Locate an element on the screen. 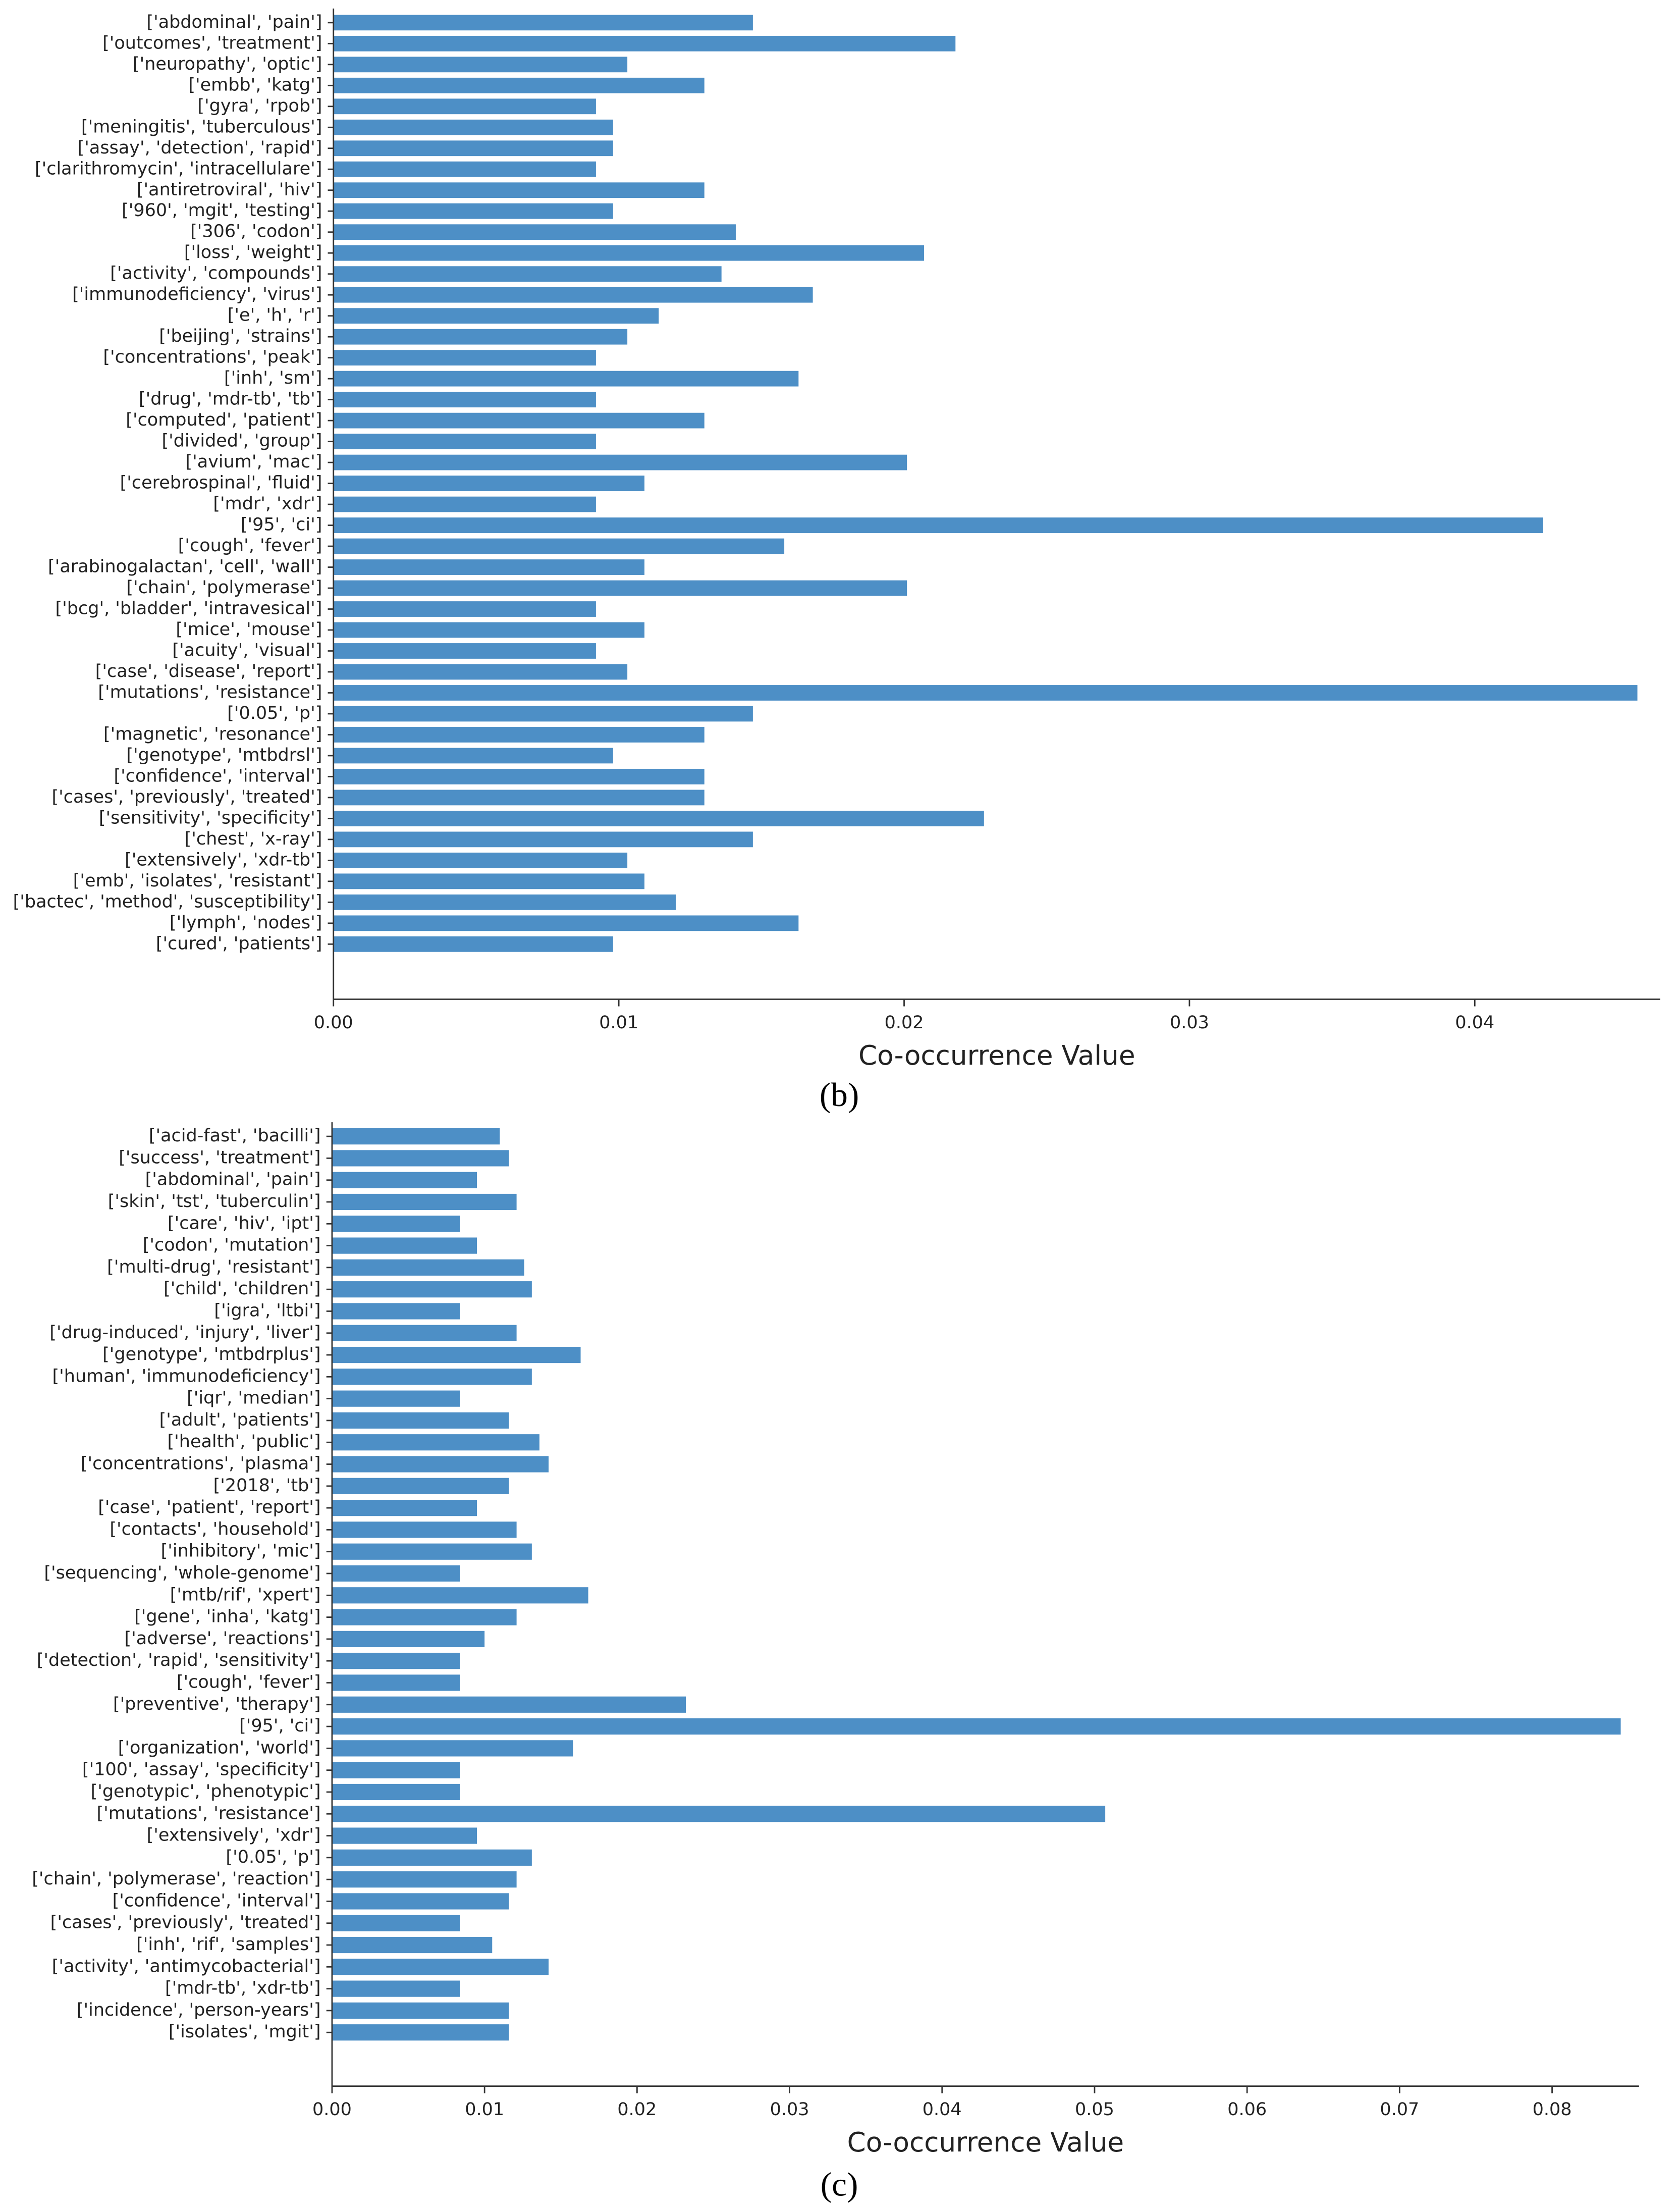 This screenshot has width=1680, height=2208. y-tick-label: ['codon', 'mutation'] is located at coordinates (232, 1245).